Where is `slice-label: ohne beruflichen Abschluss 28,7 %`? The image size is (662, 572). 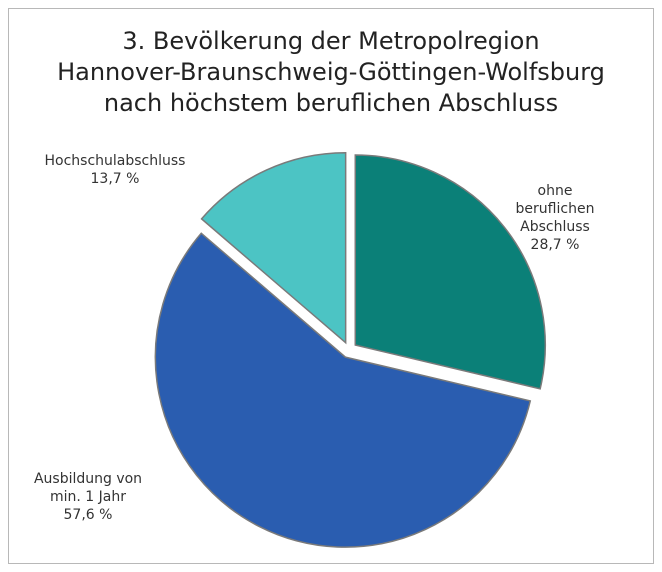
slice-label: ohne beruflichen Abschluss 28,7 % is located at coordinates (555, 218).